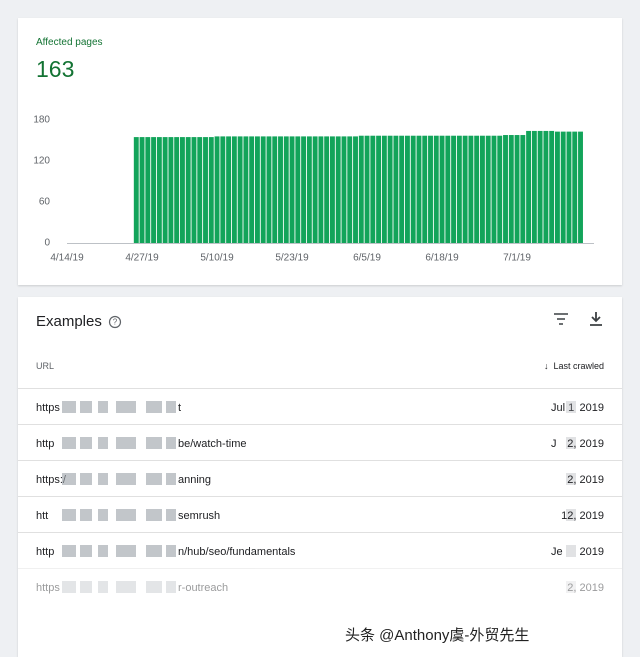 This screenshot has width=640, height=657. What do you see at coordinates (47, 243) in the screenshot?
I see `y-tick-label: 0` at bounding box center [47, 243].